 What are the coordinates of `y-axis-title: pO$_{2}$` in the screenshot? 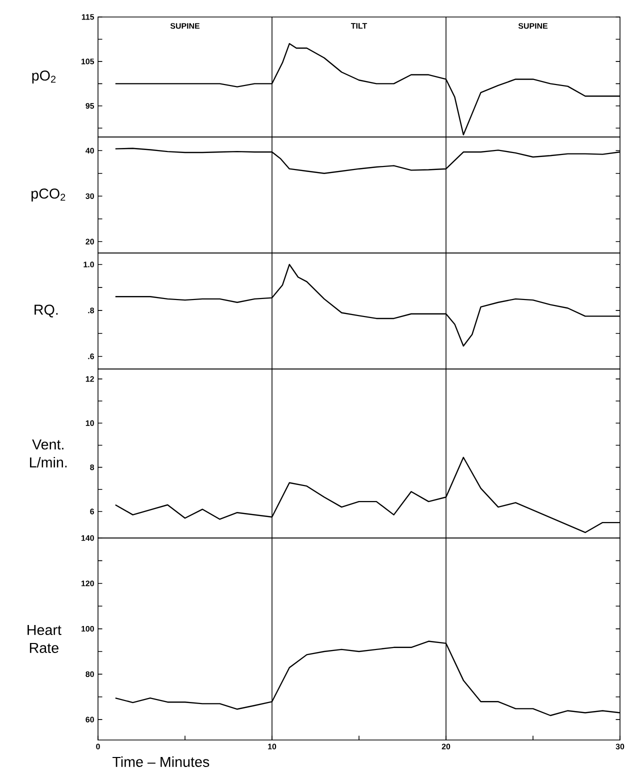 It's located at (44, 77).